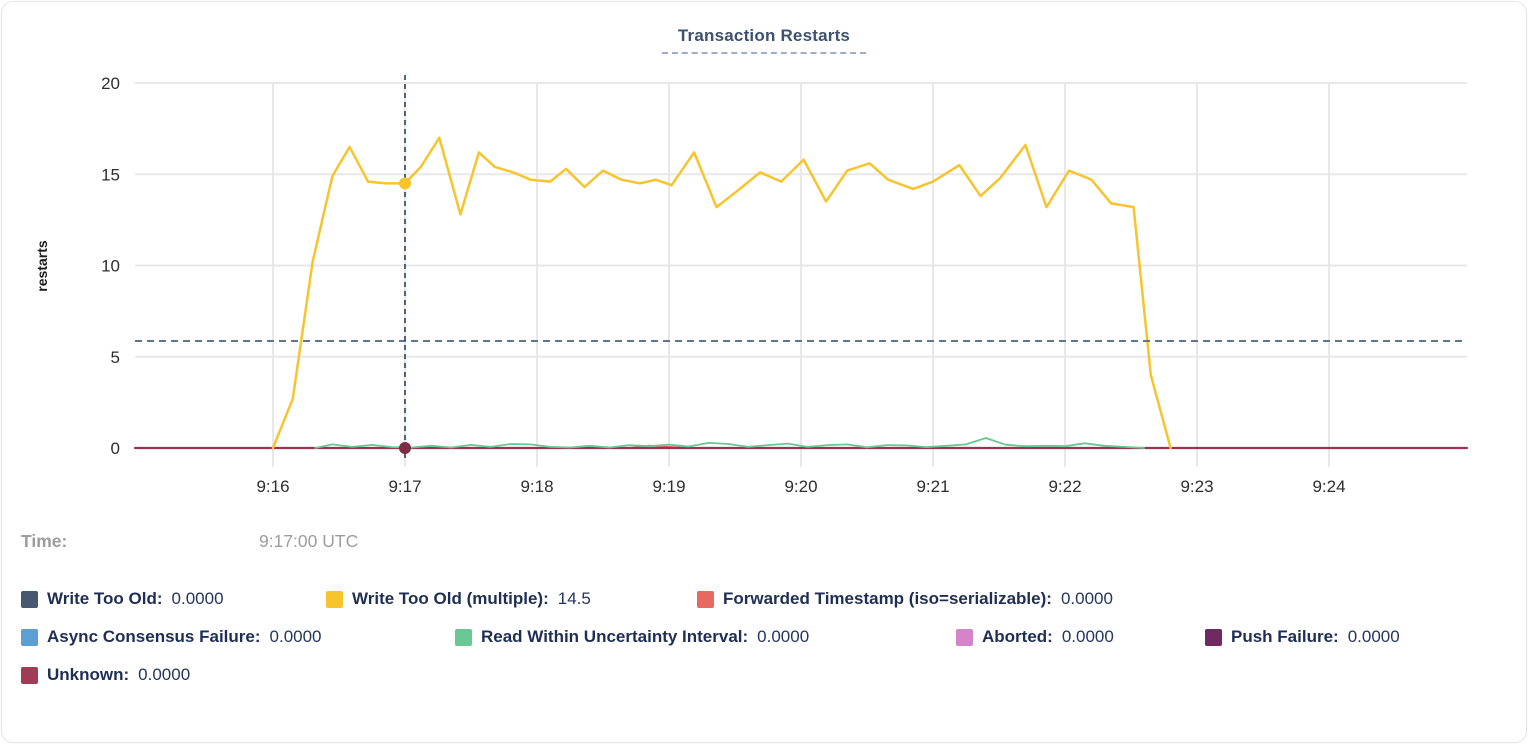 Image resolution: width=1528 pixels, height=744 pixels. Describe the element at coordinates (450, 598) in the screenshot. I see `legend-label: Write Too Old (multiple):` at that location.